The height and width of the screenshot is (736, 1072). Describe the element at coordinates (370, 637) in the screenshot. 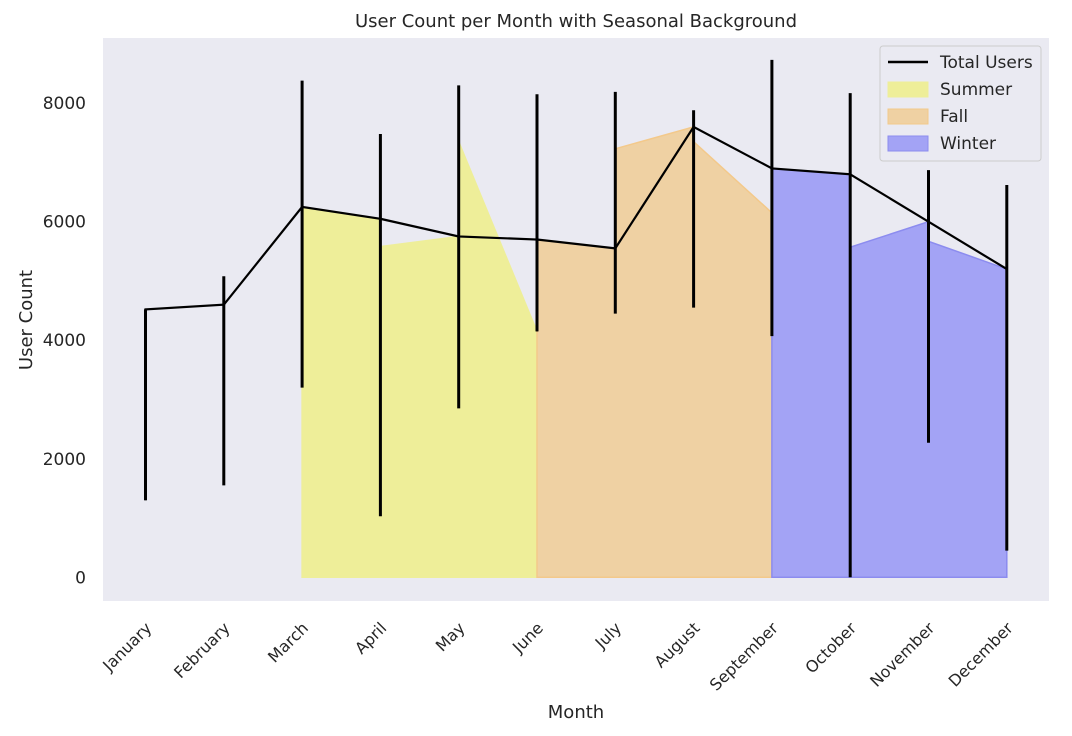

I see `x-tick-april: April` at that location.